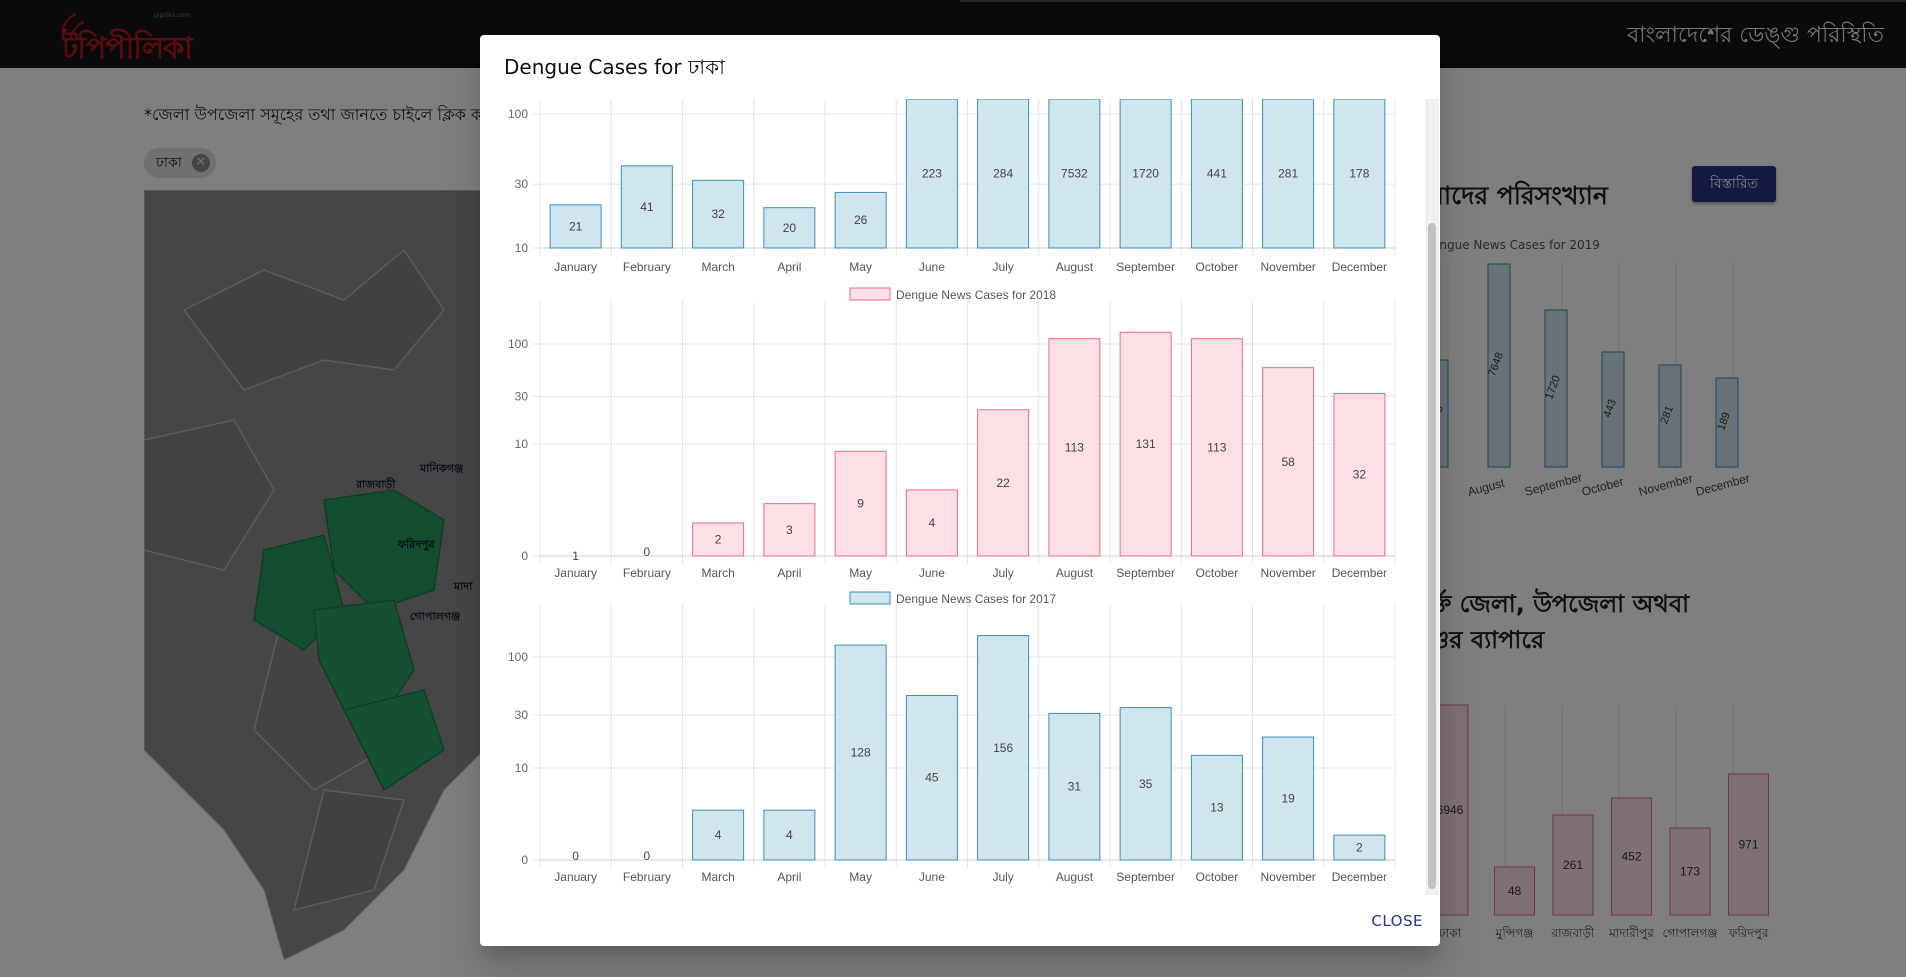 Image resolution: width=1906 pixels, height=977 pixels. I want to click on bar-value-label: 441, so click(1217, 174).